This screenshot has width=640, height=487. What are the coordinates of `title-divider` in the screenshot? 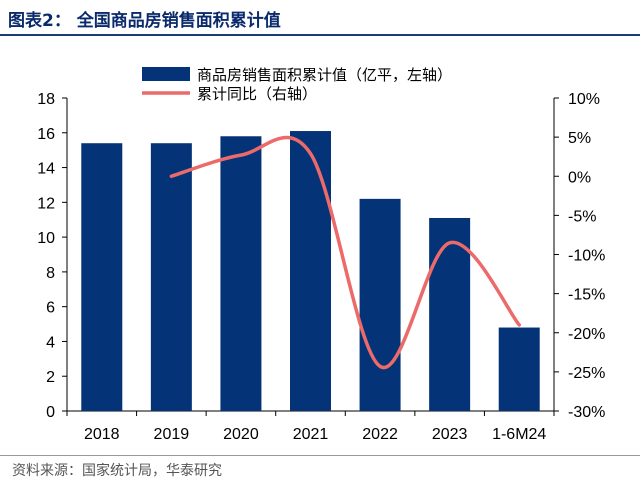 It's located at (320, 35).